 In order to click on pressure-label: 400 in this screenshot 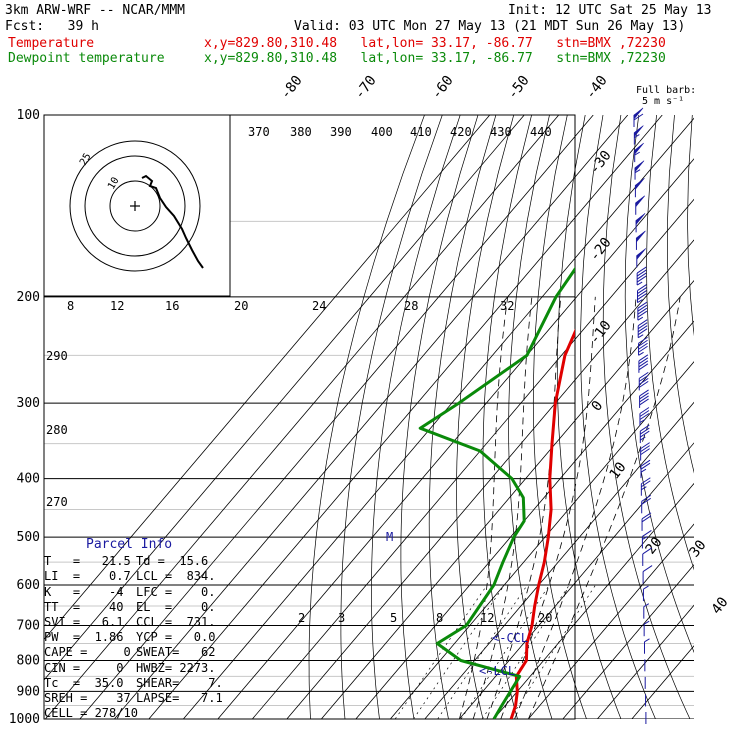, I will do `click(28, 479)`.